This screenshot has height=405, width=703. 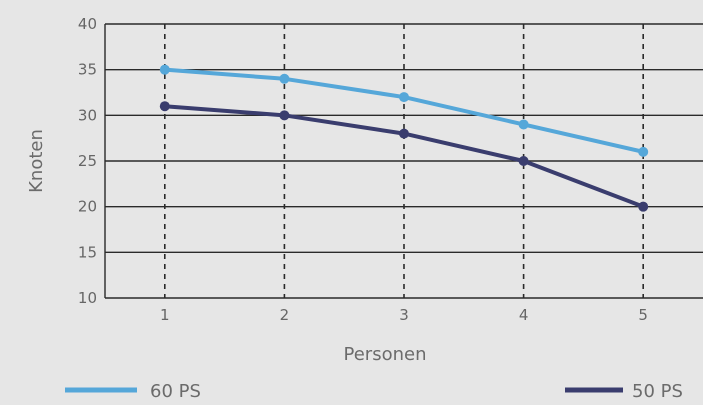 I want to click on y-tick-label-15: 15, so click(x=87, y=252).